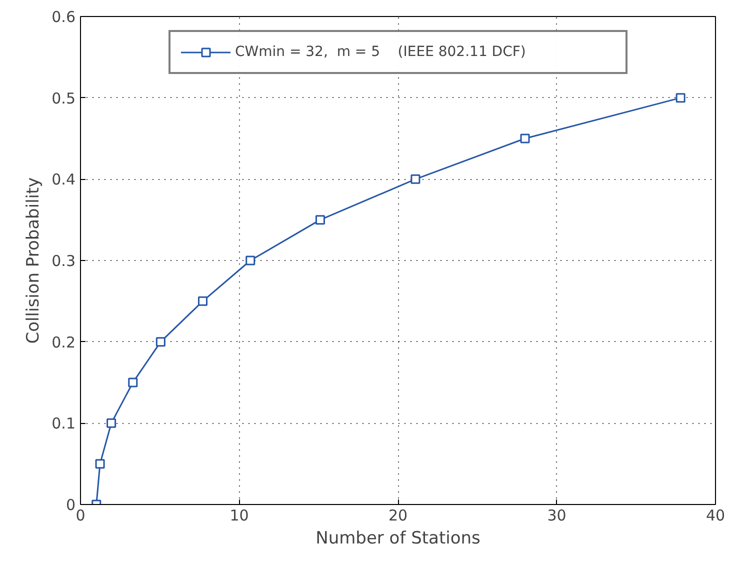 This screenshot has height=564, width=731. What do you see at coordinates (64, 17) in the screenshot?
I see `y-tick-label: 0.6` at bounding box center [64, 17].